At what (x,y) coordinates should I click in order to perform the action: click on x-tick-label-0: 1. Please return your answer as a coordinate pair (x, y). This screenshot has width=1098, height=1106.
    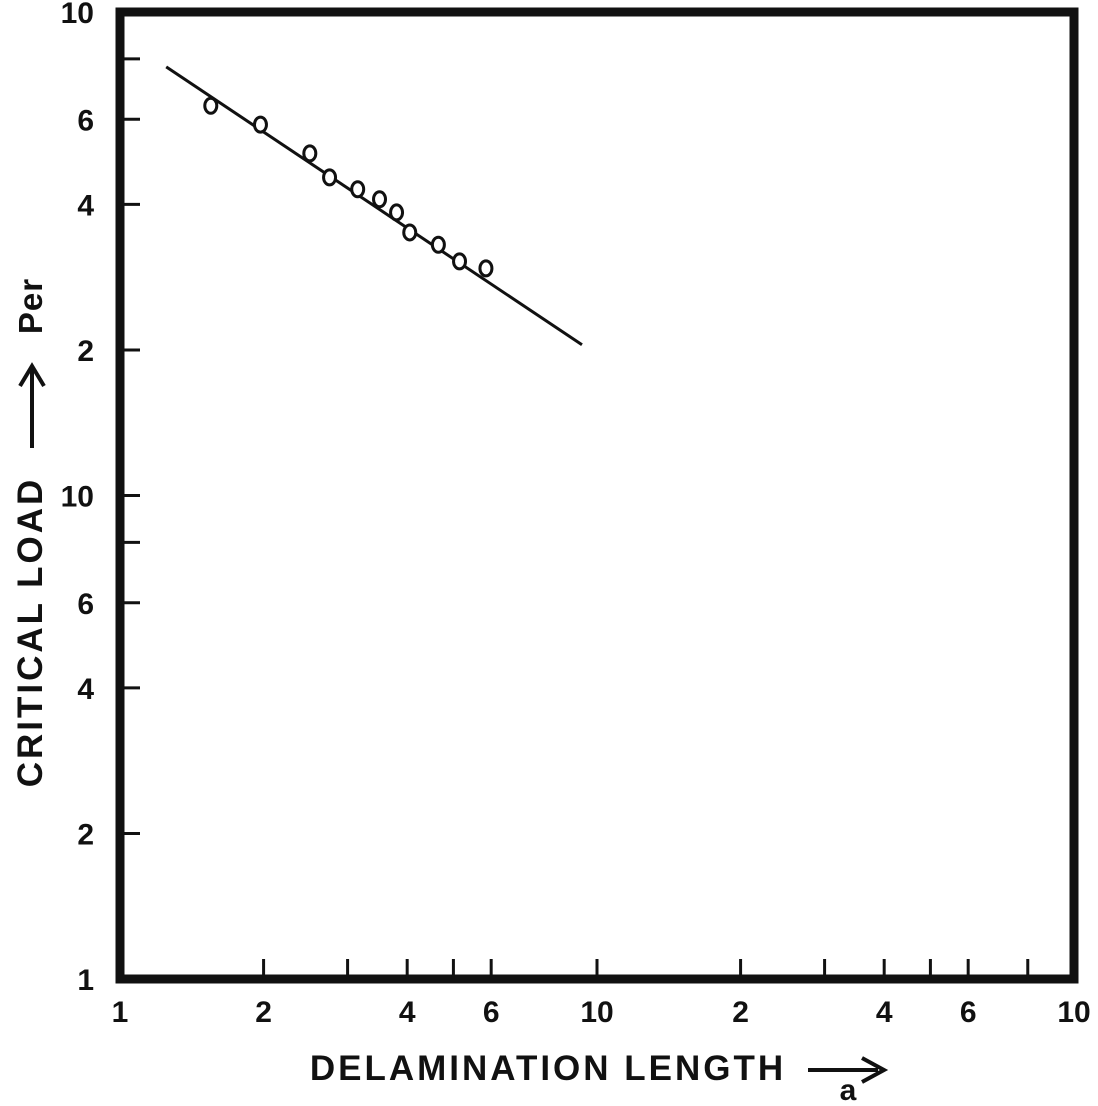
    Looking at the image, I should click on (120, 1012).